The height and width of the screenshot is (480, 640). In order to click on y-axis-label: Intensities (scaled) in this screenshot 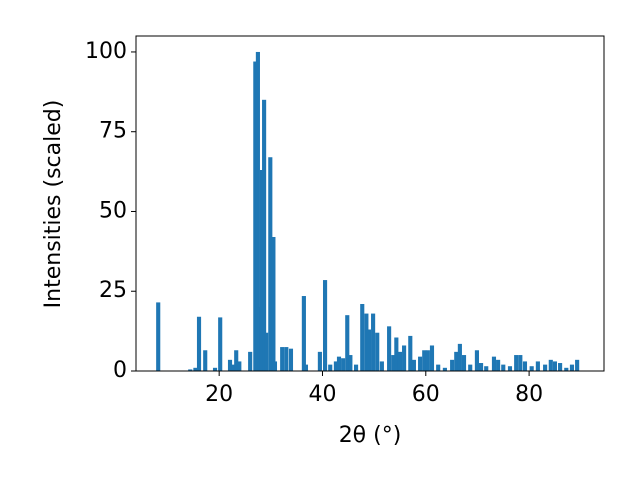, I will do `click(53, 204)`.